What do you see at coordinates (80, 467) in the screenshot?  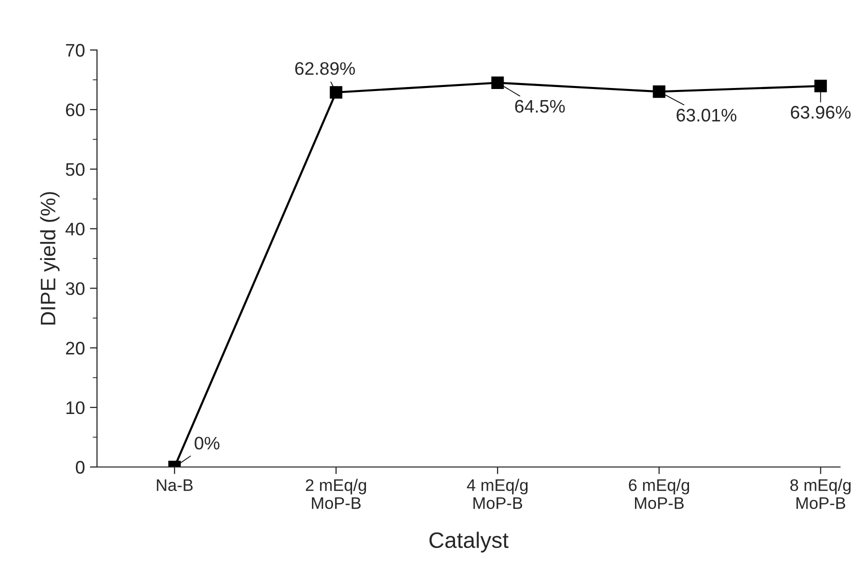 I see `y-tick-label: 0` at bounding box center [80, 467].